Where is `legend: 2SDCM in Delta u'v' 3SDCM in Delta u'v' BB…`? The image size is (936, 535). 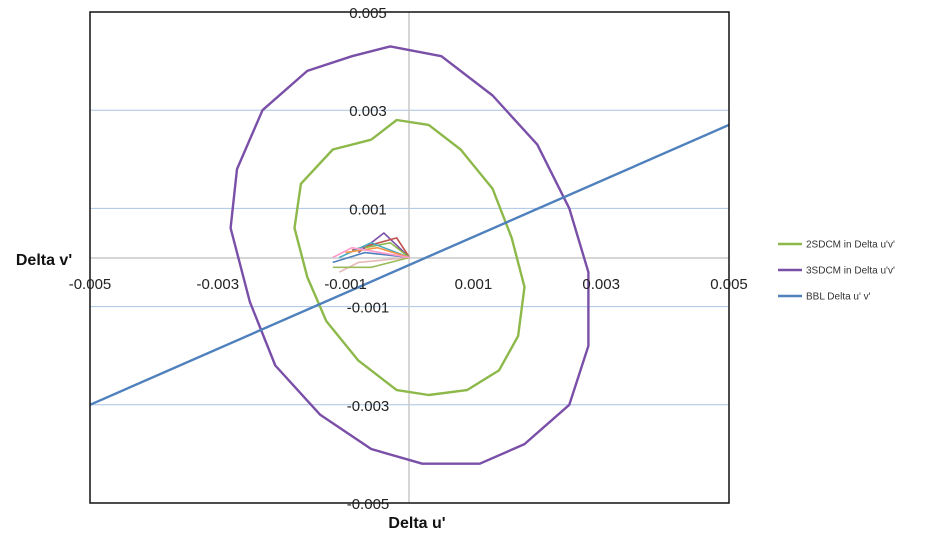
legend: 2SDCM in Delta u'v' 3SDCM in Delta u'v' BB… is located at coordinates (836, 271).